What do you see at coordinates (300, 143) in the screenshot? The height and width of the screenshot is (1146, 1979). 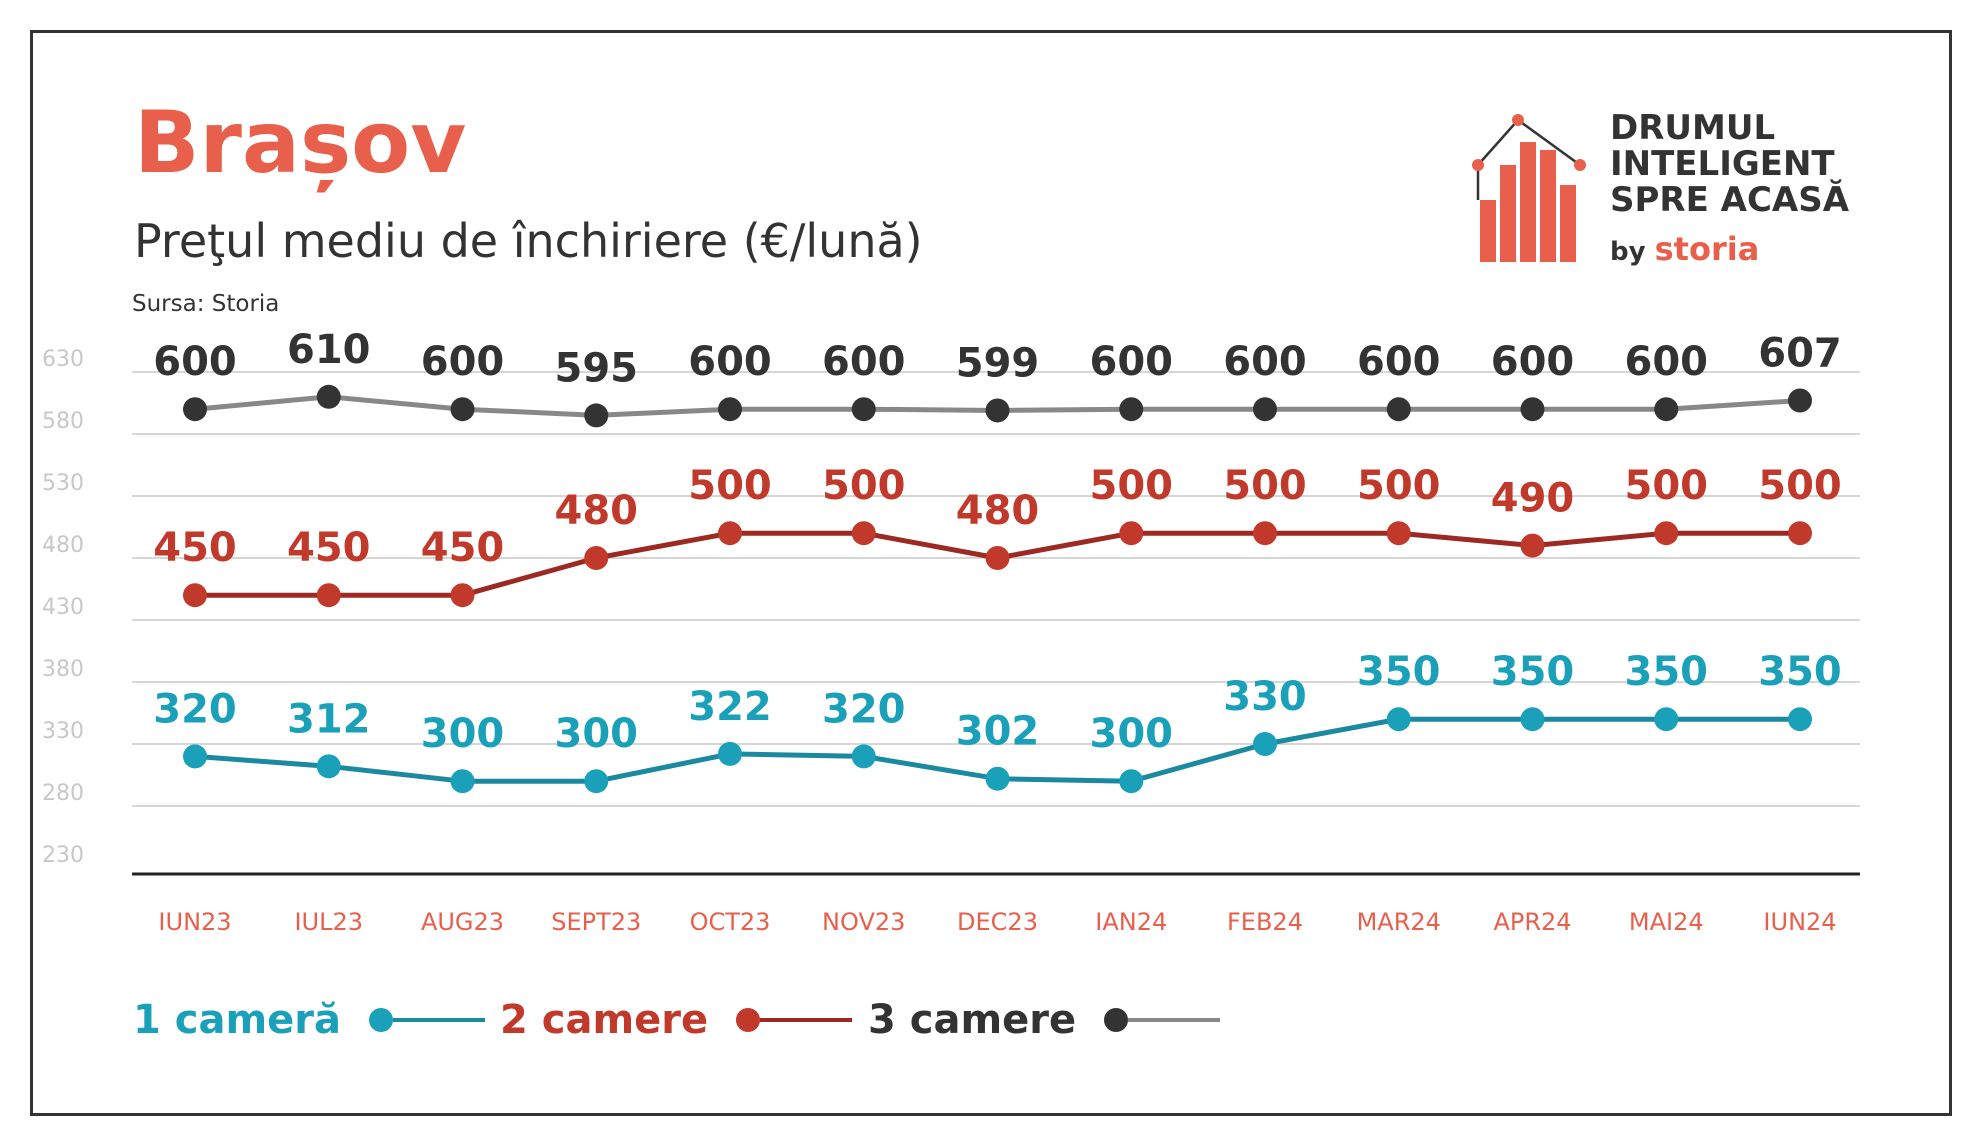 I see `chart-title: Brașov` at bounding box center [300, 143].